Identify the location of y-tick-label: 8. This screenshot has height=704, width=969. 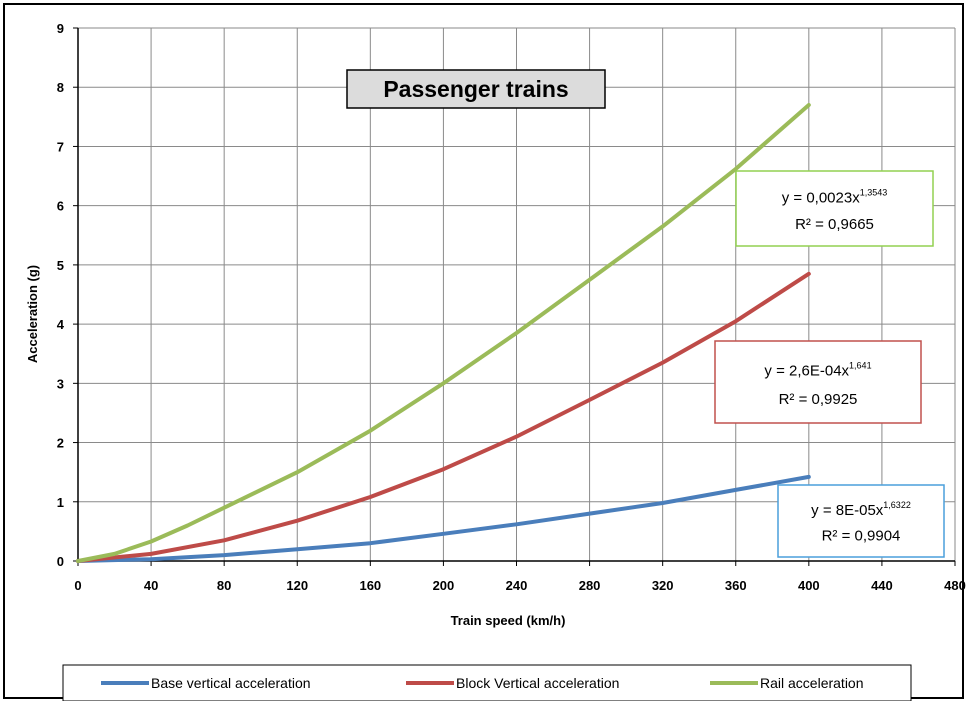
(60, 87).